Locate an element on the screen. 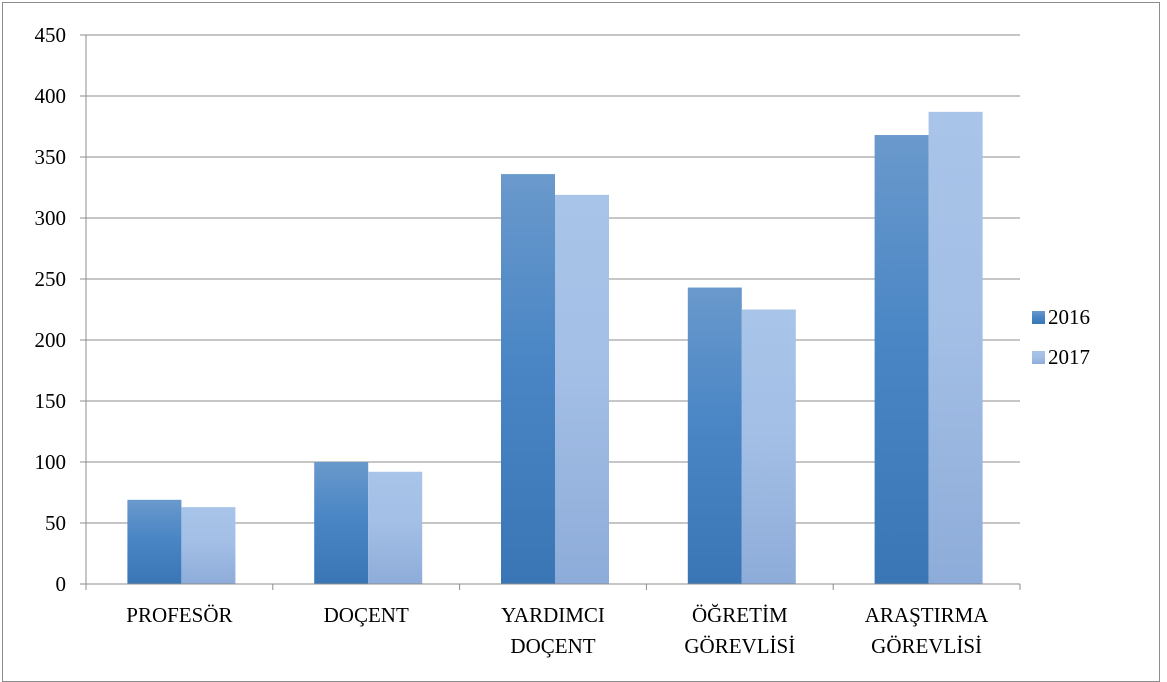 The image size is (1167, 682). y-tick-label: 400 is located at coordinates (51, 96).